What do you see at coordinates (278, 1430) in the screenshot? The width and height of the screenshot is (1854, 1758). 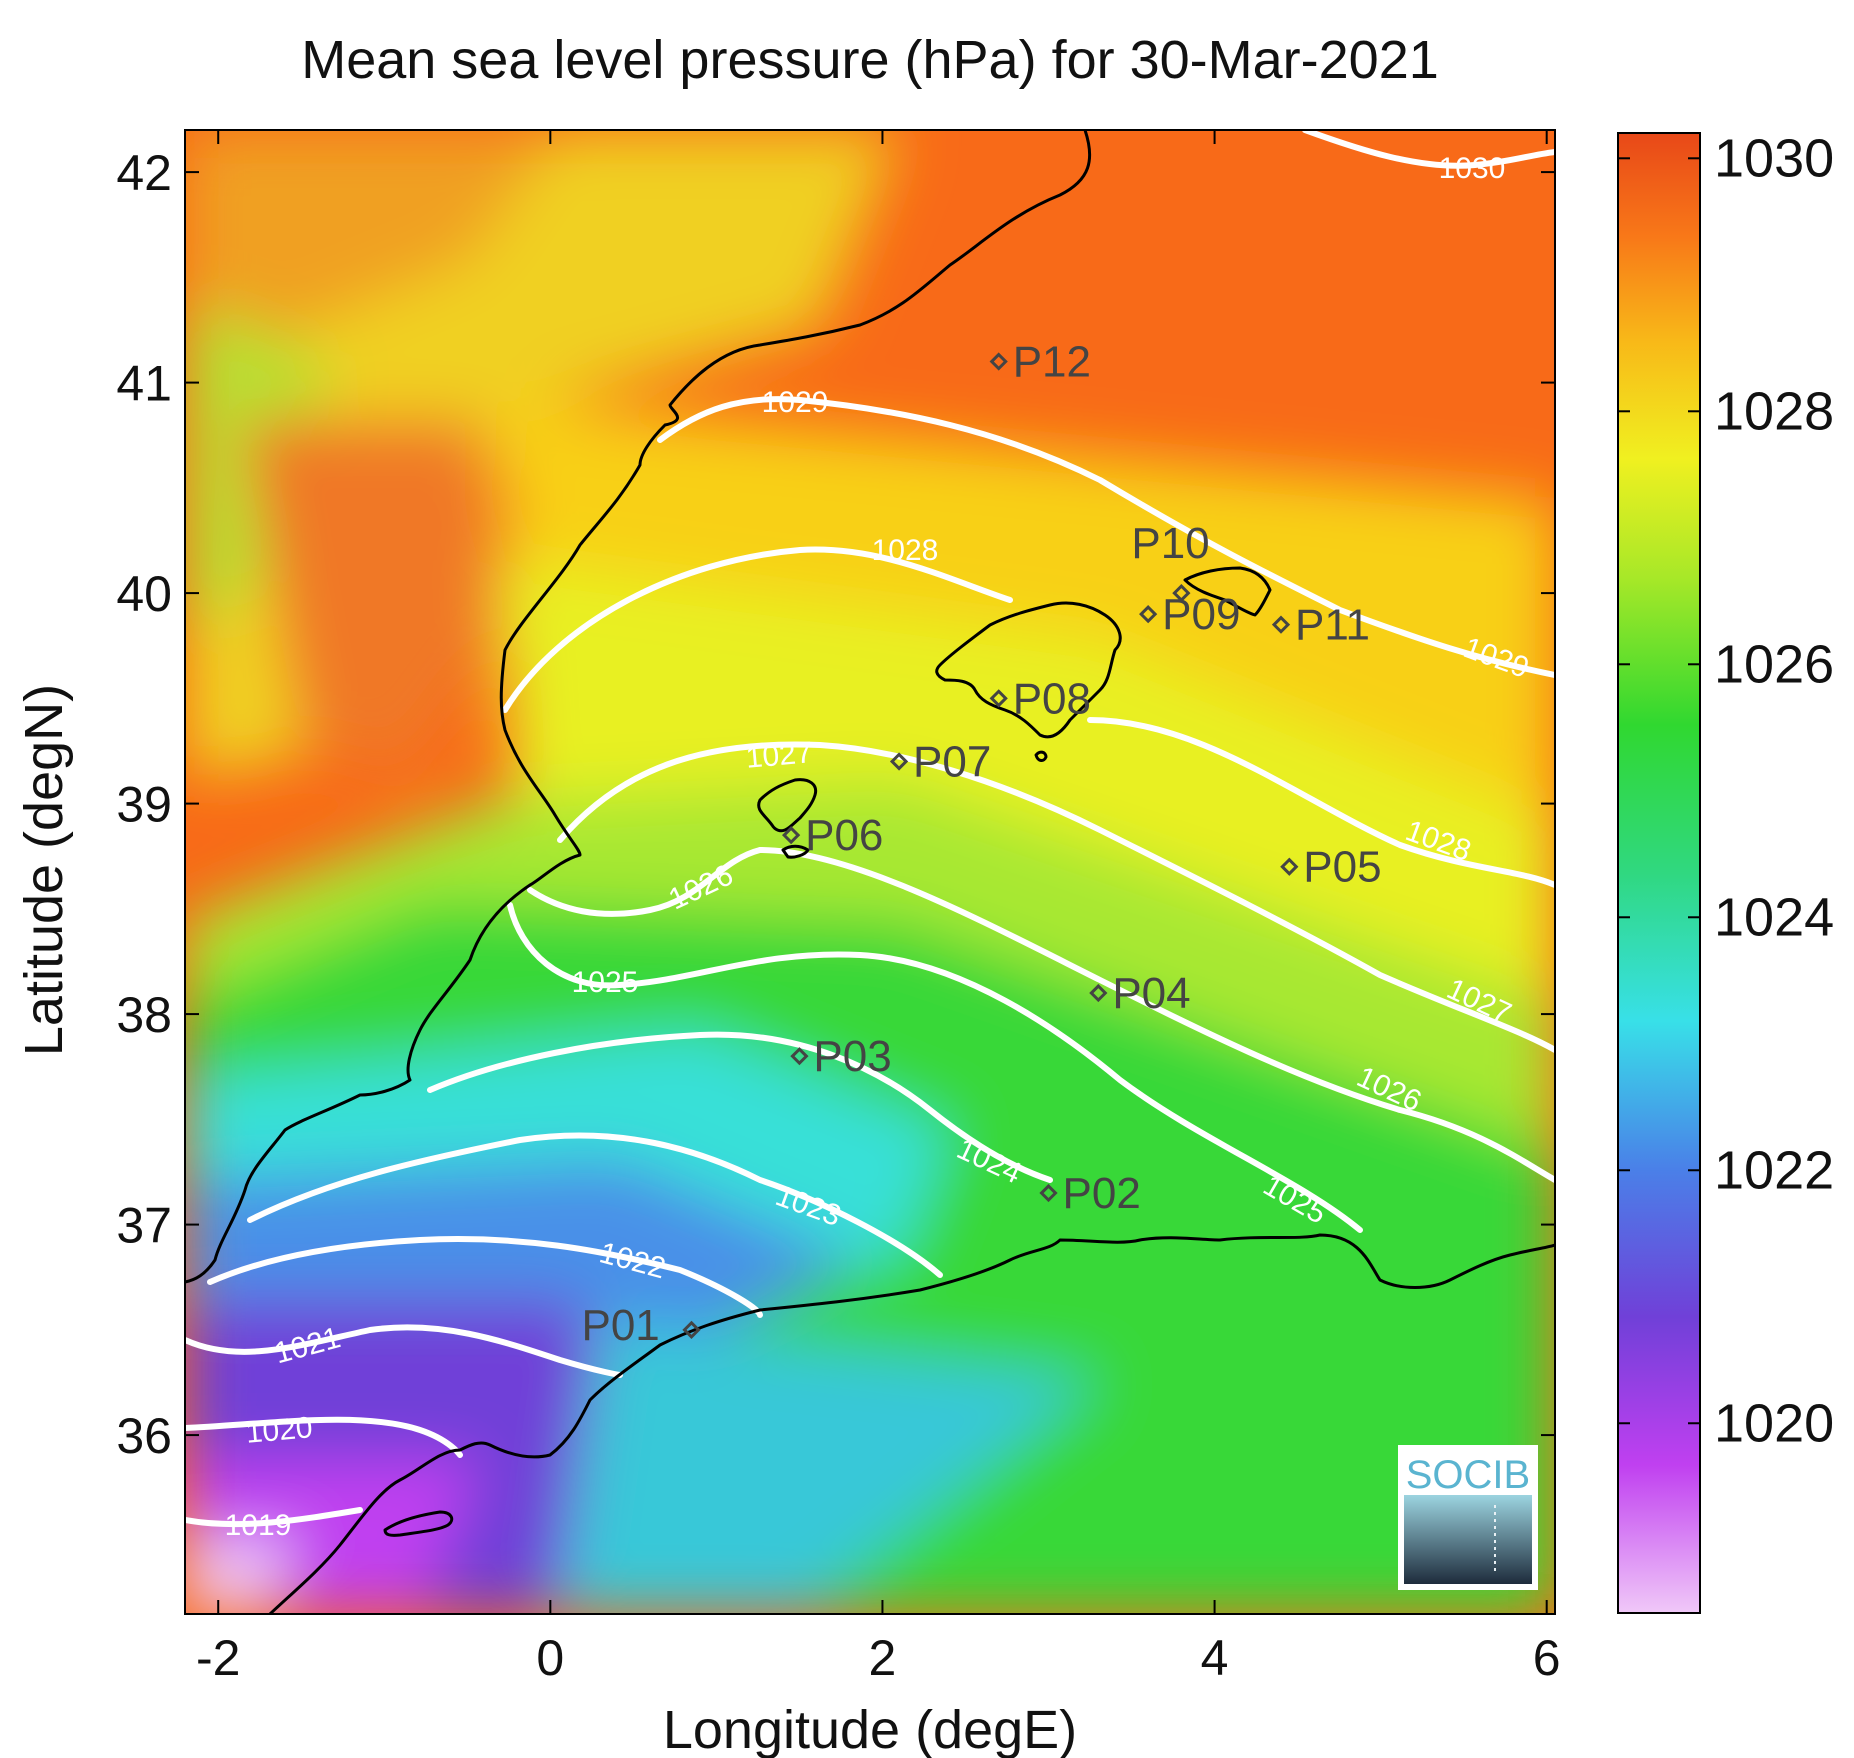 I see `contour-label-1020: 1020` at bounding box center [278, 1430].